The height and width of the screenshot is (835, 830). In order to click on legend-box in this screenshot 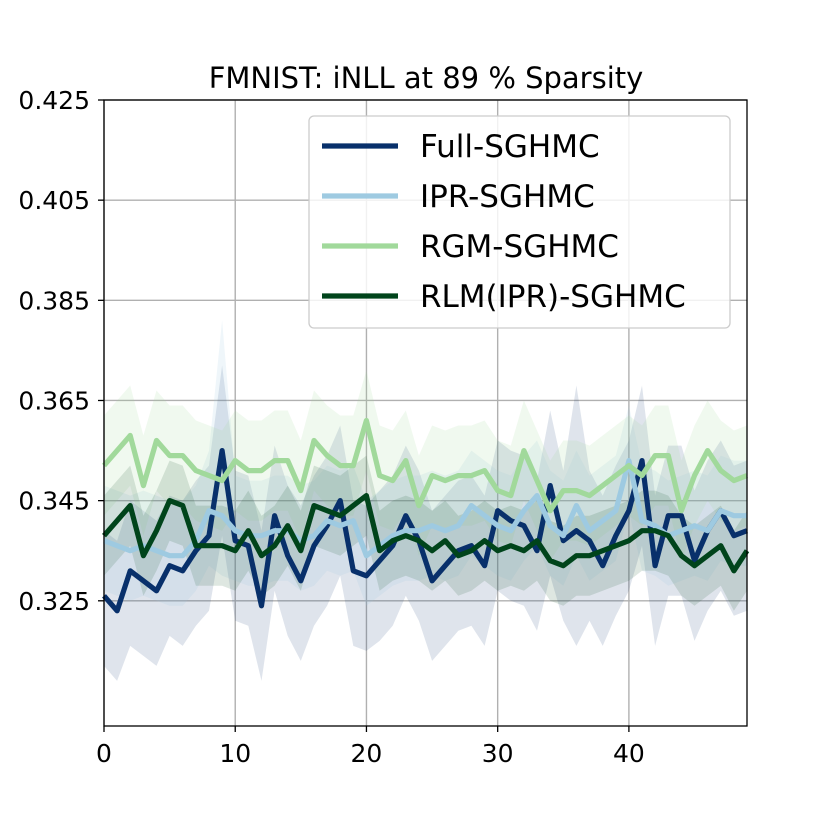, I will do `click(519, 222)`.